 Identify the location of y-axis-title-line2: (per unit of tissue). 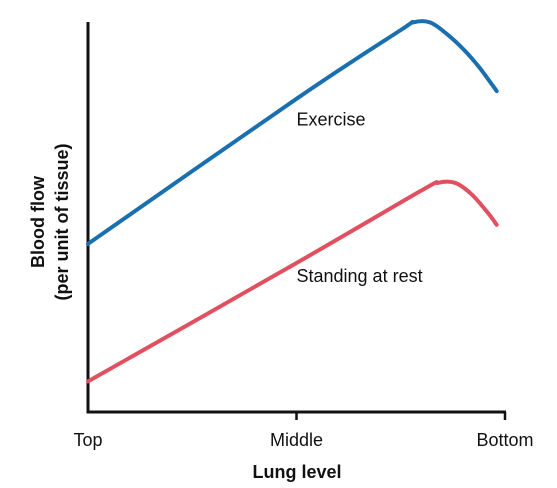
(62, 221).